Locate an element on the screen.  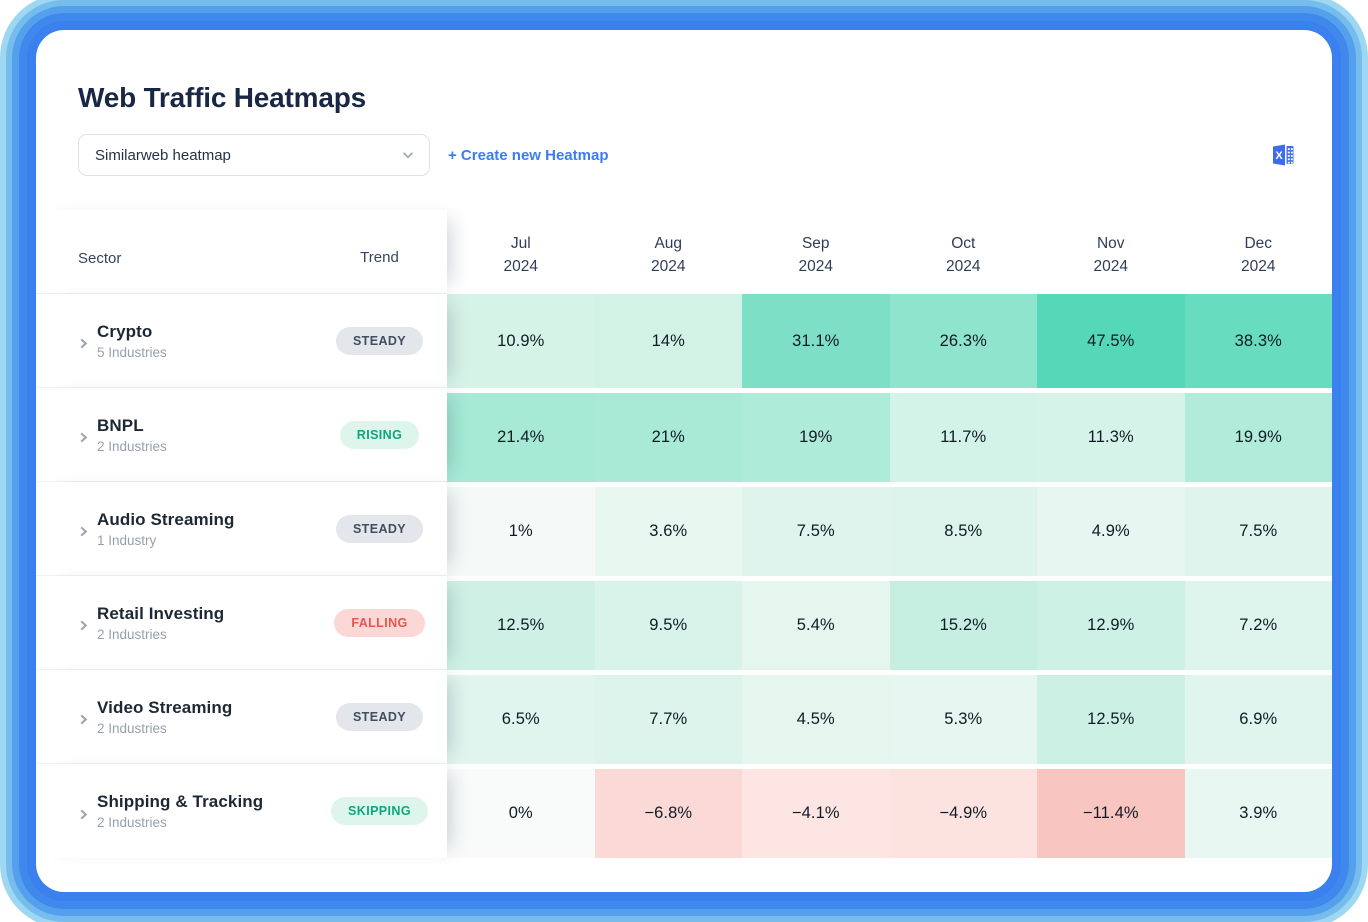
month-column-header: Jul 2024 is located at coordinates (521, 252).